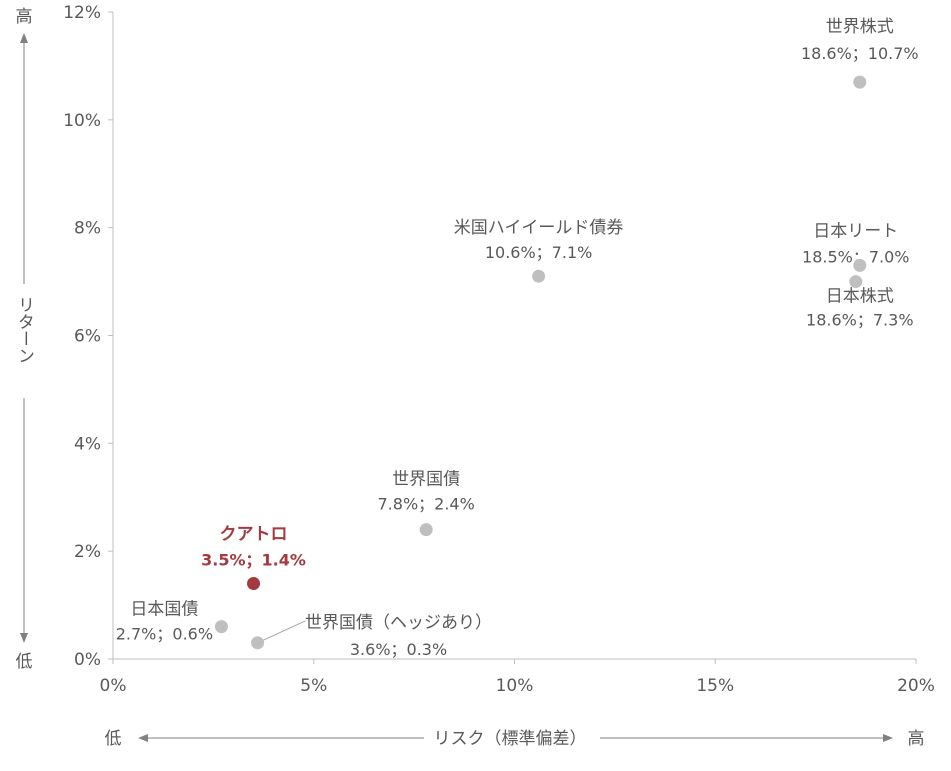  Describe the element at coordinates (313, 686) in the screenshot. I see `x-tick-label: 5%` at that location.